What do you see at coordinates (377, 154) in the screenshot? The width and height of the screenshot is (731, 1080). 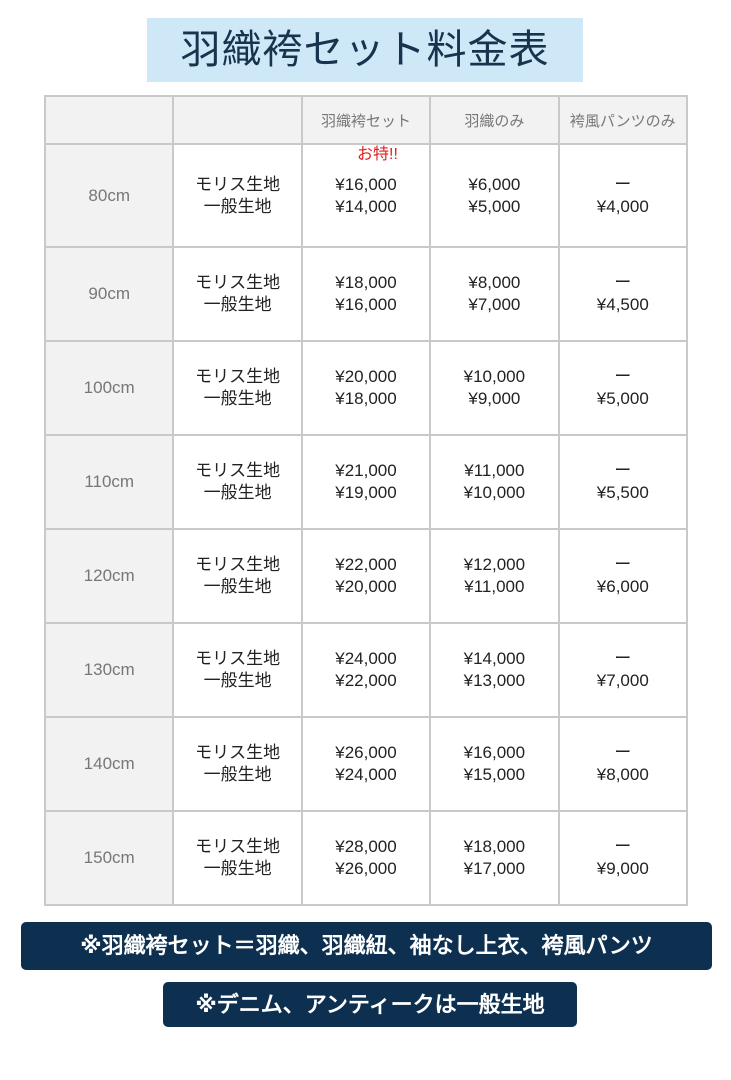 I see `deal-badge: お特!!` at bounding box center [377, 154].